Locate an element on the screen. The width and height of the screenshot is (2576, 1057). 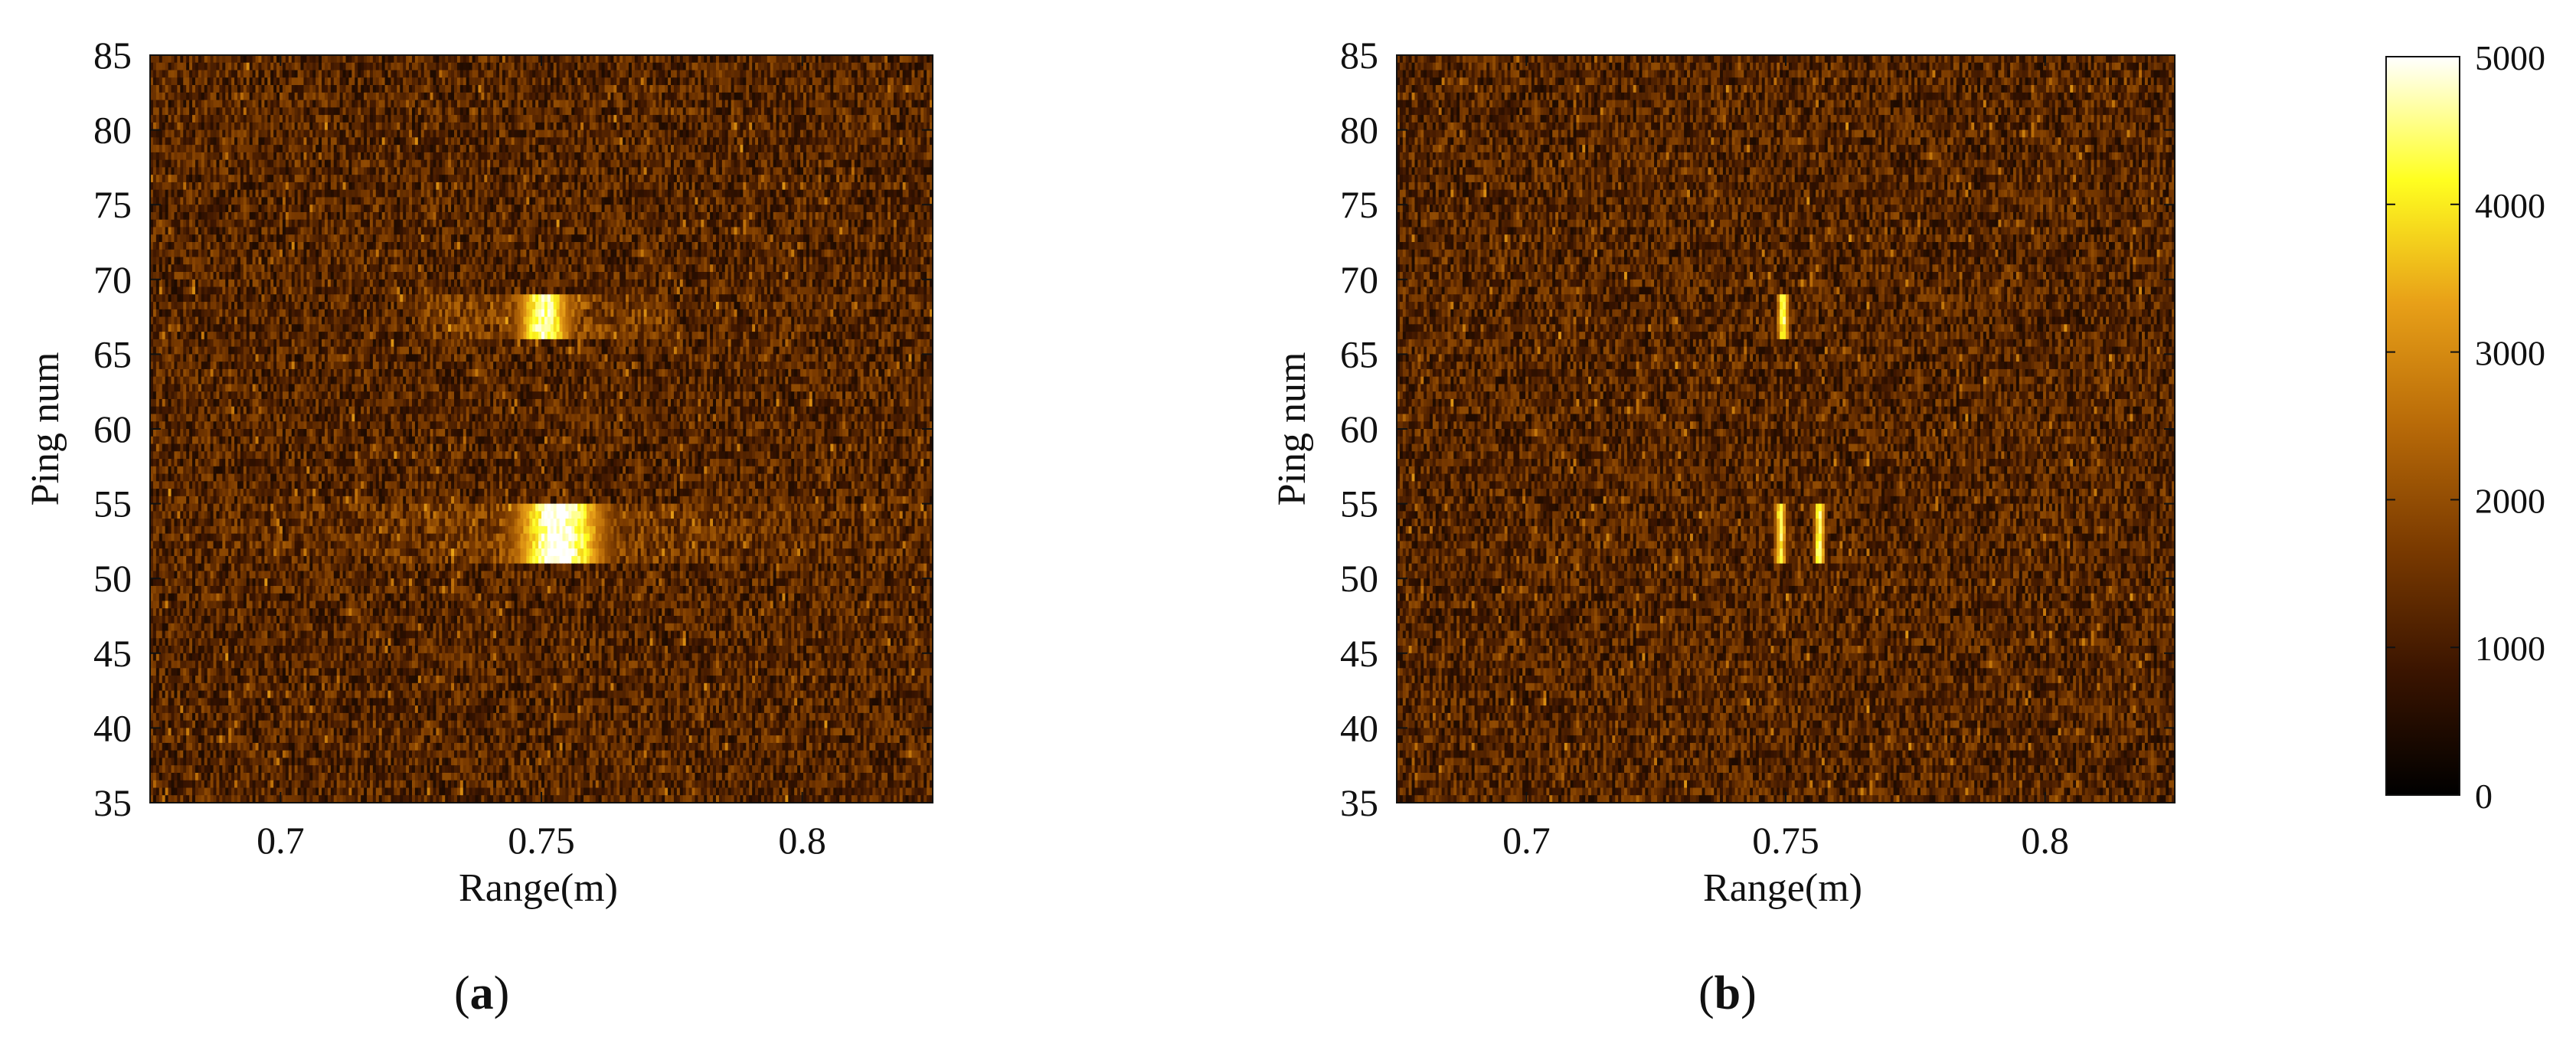
panel-label-a: (a) is located at coordinates (481, 994).